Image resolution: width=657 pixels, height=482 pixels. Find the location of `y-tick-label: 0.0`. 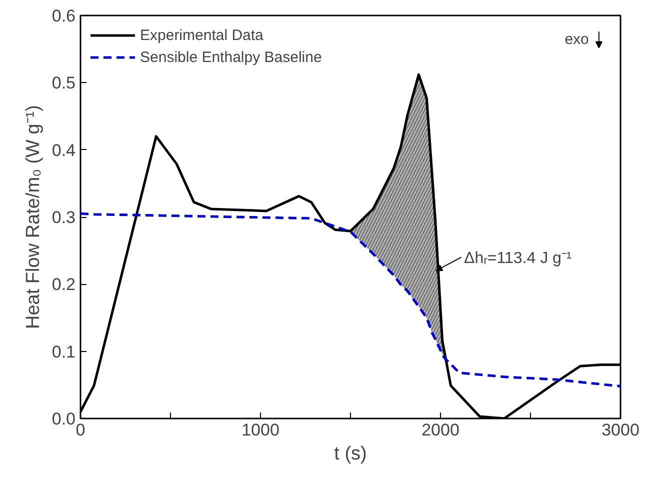

y-tick-label: 0.0 is located at coordinates (64, 419).